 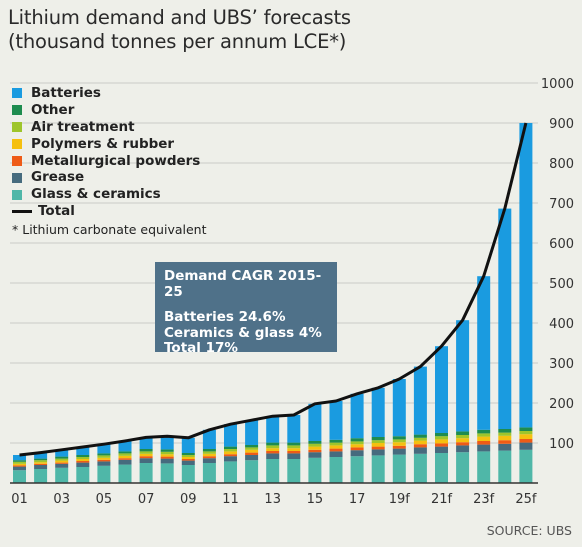 What do you see at coordinates (106, 110) in the screenshot?
I see `legend-item-other: Other` at bounding box center [106, 110].